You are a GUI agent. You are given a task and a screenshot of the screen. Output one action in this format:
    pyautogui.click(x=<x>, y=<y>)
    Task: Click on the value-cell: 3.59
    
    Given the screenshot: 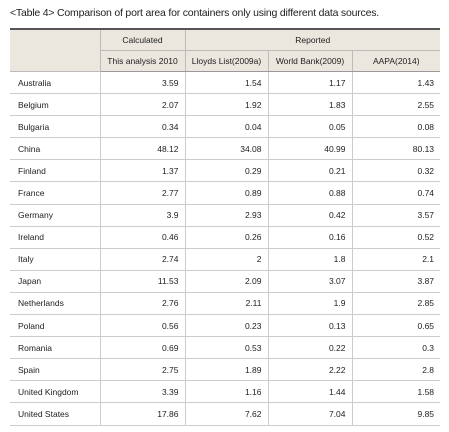 What is the action you would take?
    pyautogui.click(x=142, y=83)
    